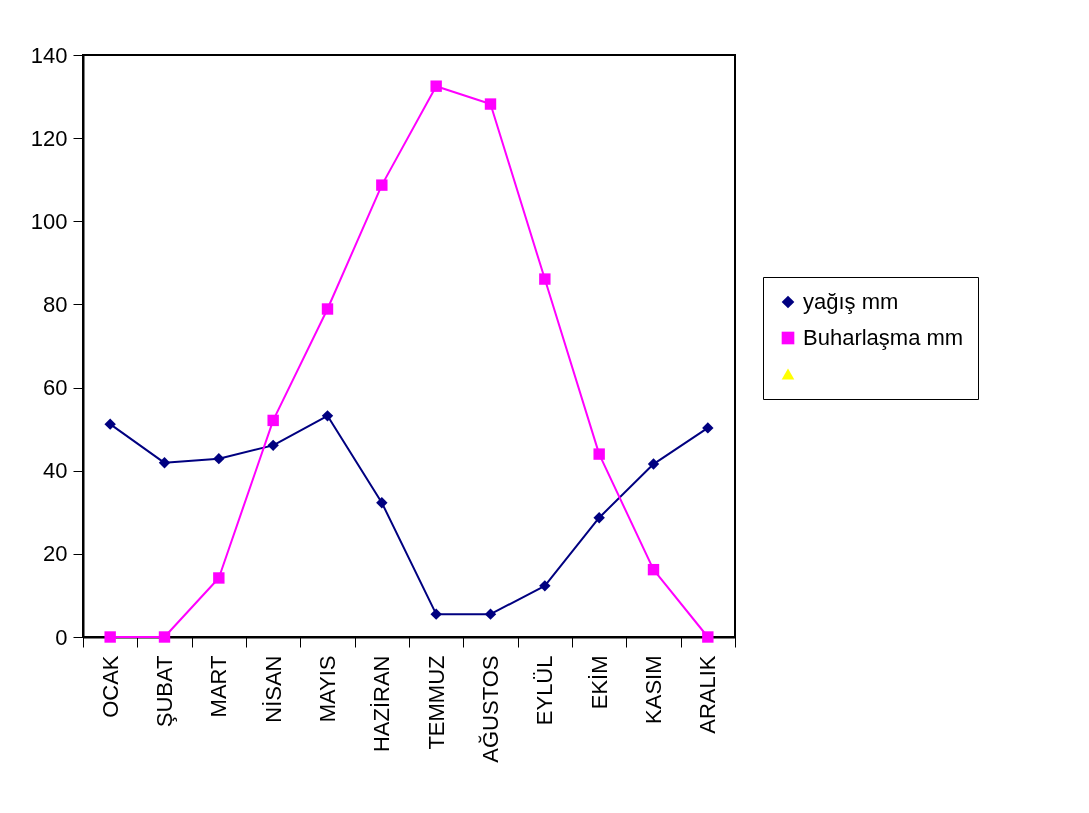  What do you see at coordinates (273, 689) in the screenshot?
I see `x-tick-label: NİSAN` at bounding box center [273, 689].